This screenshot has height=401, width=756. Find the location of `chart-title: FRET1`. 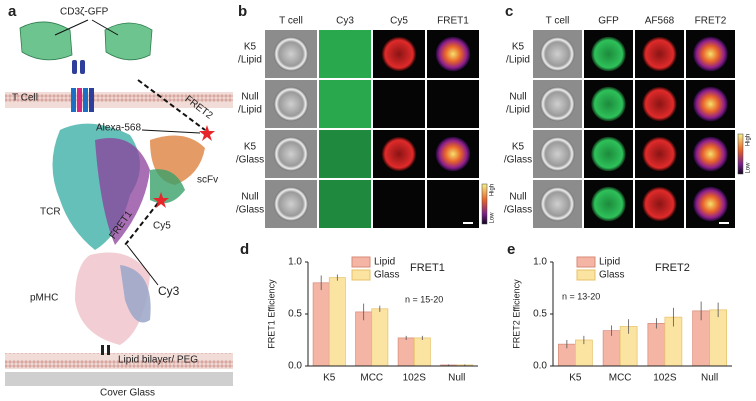

chart-title: FRET1 is located at coordinates (427, 268).